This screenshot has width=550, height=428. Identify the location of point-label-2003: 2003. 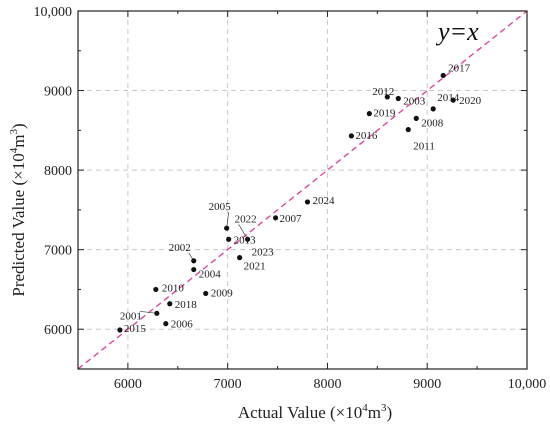
(414, 102).